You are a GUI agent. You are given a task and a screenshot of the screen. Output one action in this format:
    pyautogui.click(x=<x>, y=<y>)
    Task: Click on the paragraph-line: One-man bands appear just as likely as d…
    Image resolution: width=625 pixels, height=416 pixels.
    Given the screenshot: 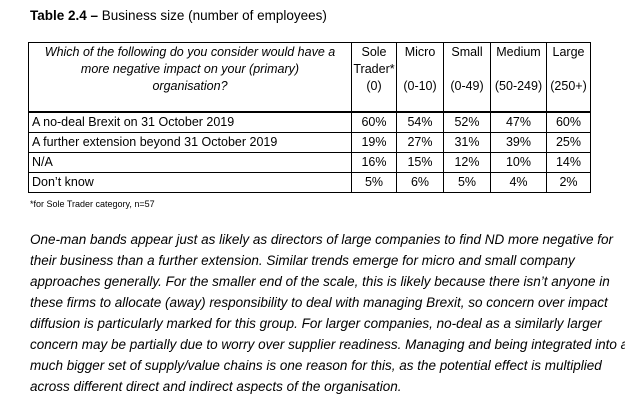 What is the action you would take?
    pyautogui.click(x=322, y=239)
    